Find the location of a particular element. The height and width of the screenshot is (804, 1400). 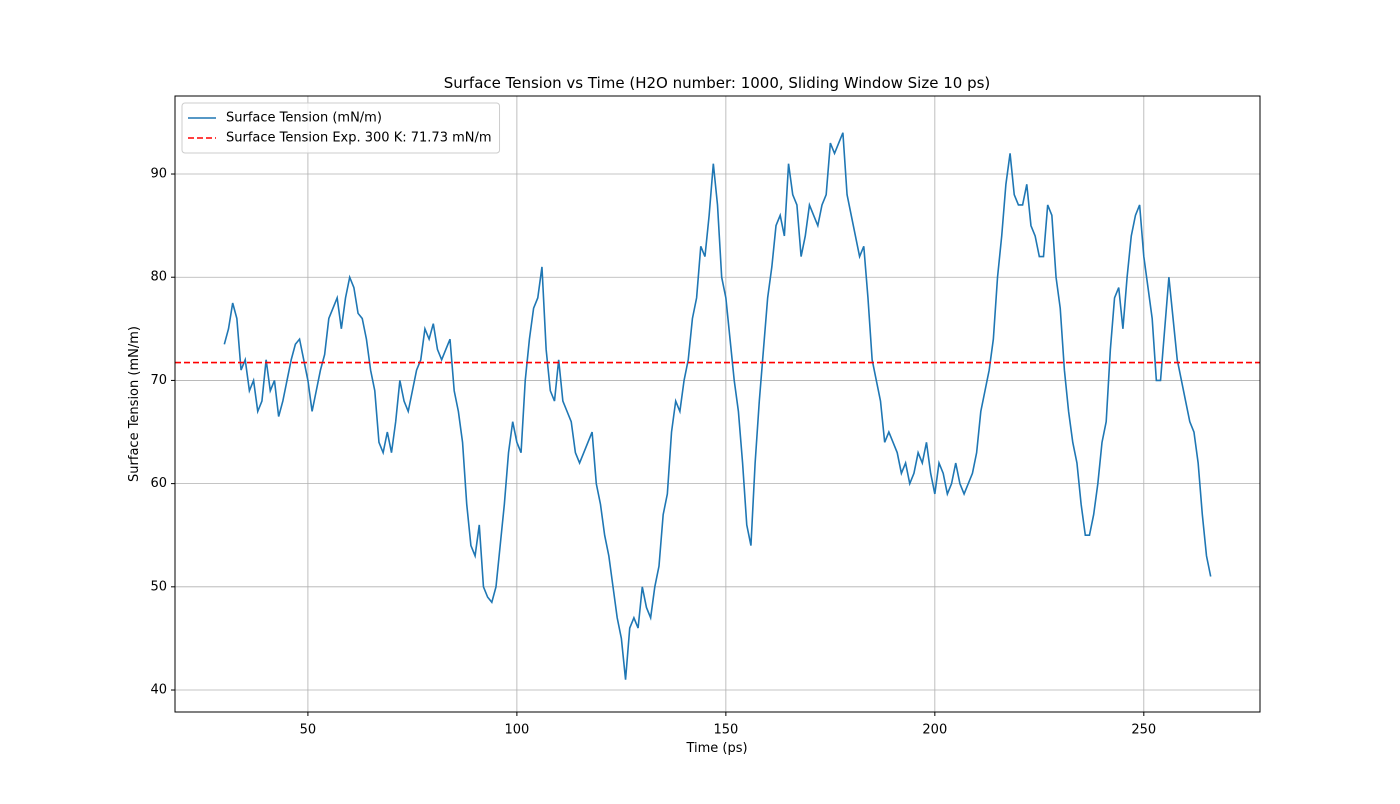

x-tick-label: 150 is located at coordinates (725, 730).